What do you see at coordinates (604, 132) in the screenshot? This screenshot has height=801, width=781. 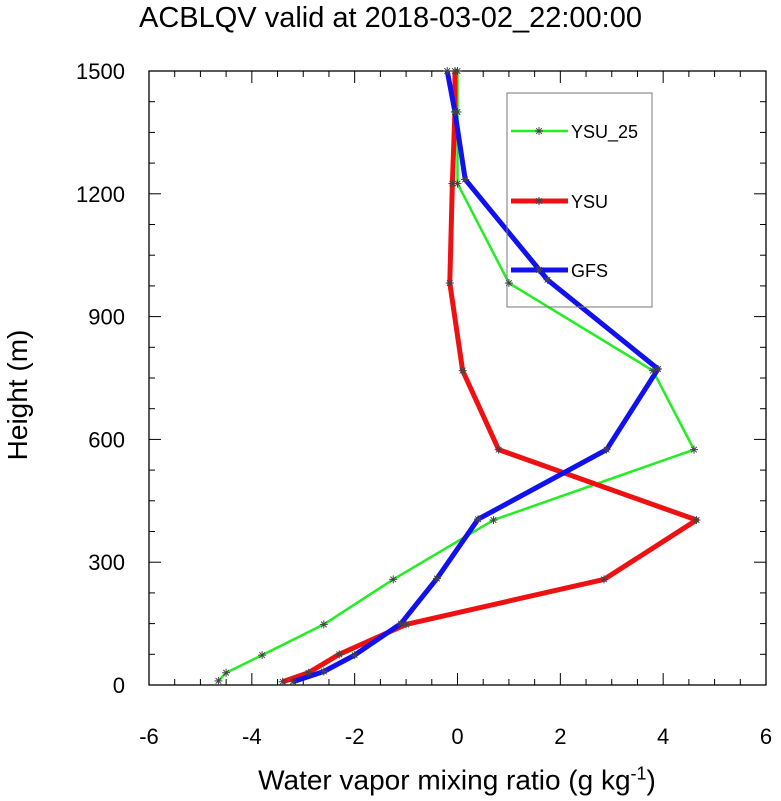 I see `legend-label: YSU_25` at bounding box center [604, 132].